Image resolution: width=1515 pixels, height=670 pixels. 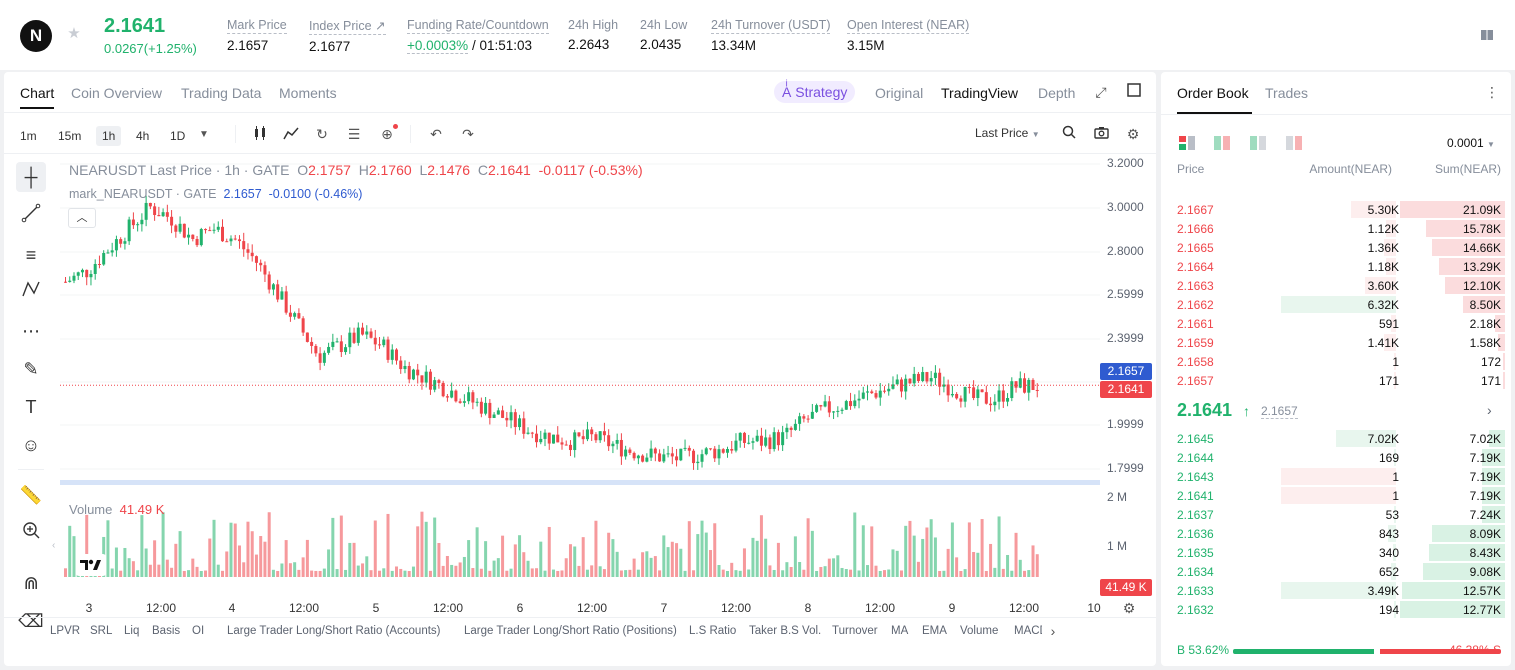 I want to click on add-alert-icon: ⊕, so click(x=388, y=133).